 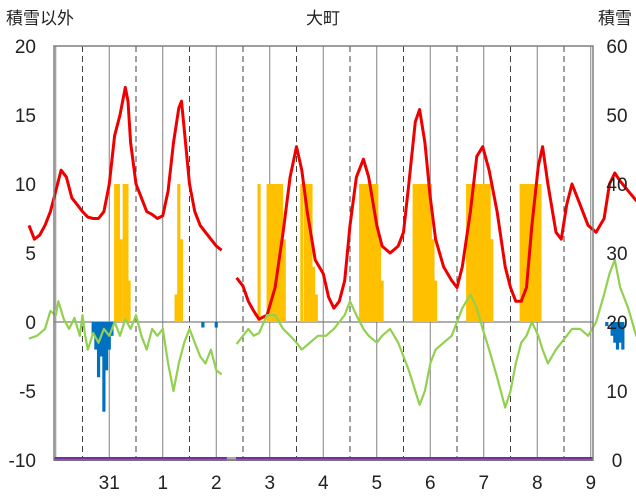 I want to click on right-tick-label: 10, so click(x=616, y=392).